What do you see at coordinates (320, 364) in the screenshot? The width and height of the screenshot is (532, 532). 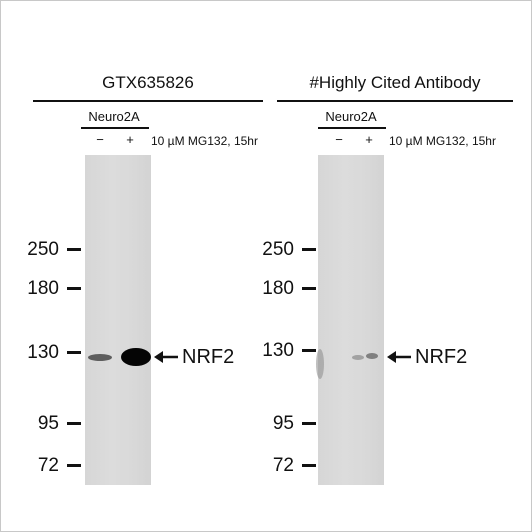 I see `edge-smear-right` at bounding box center [320, 364].